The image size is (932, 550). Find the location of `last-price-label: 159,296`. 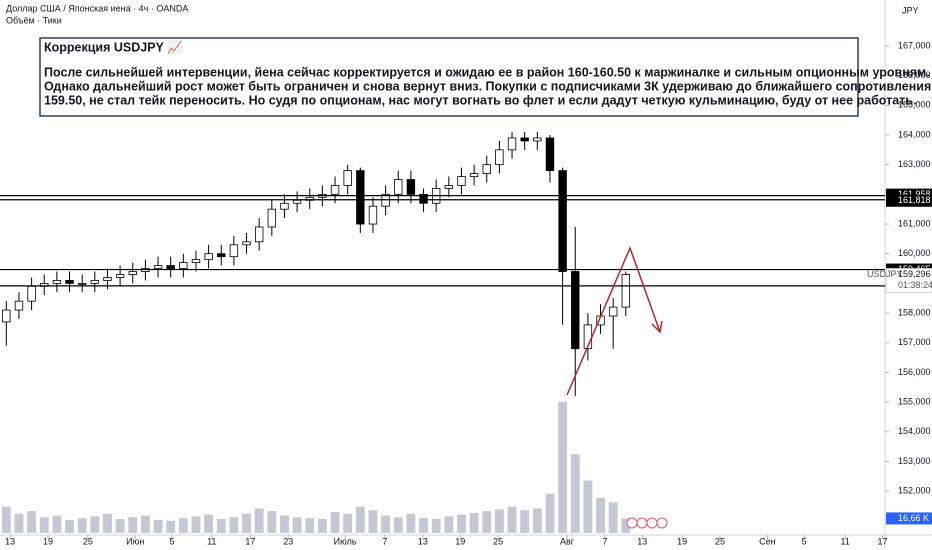

last-price-label: 159,296 is located at coordinates (914, 274).